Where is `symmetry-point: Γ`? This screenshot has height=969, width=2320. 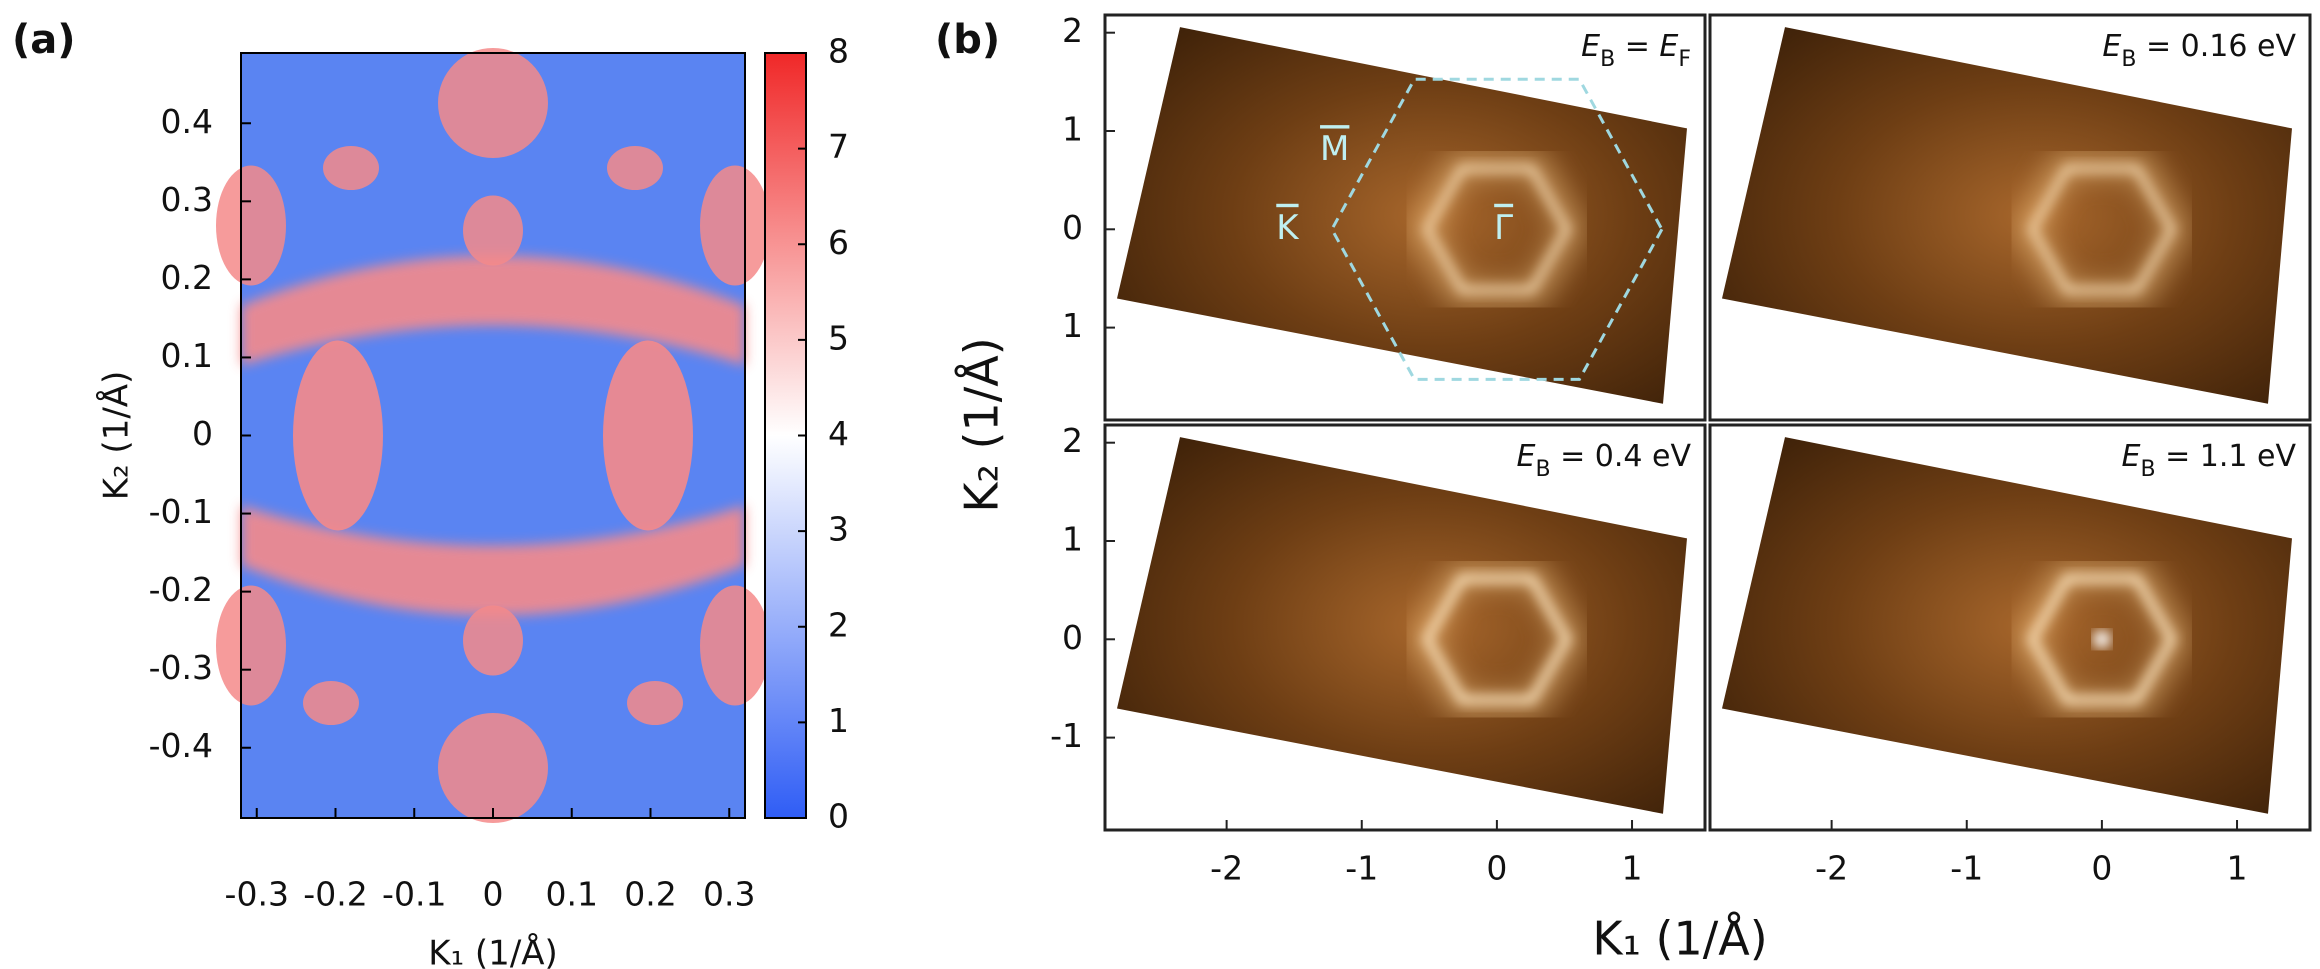 symmetry-point: Γ is located at coordinates (1503, 228).